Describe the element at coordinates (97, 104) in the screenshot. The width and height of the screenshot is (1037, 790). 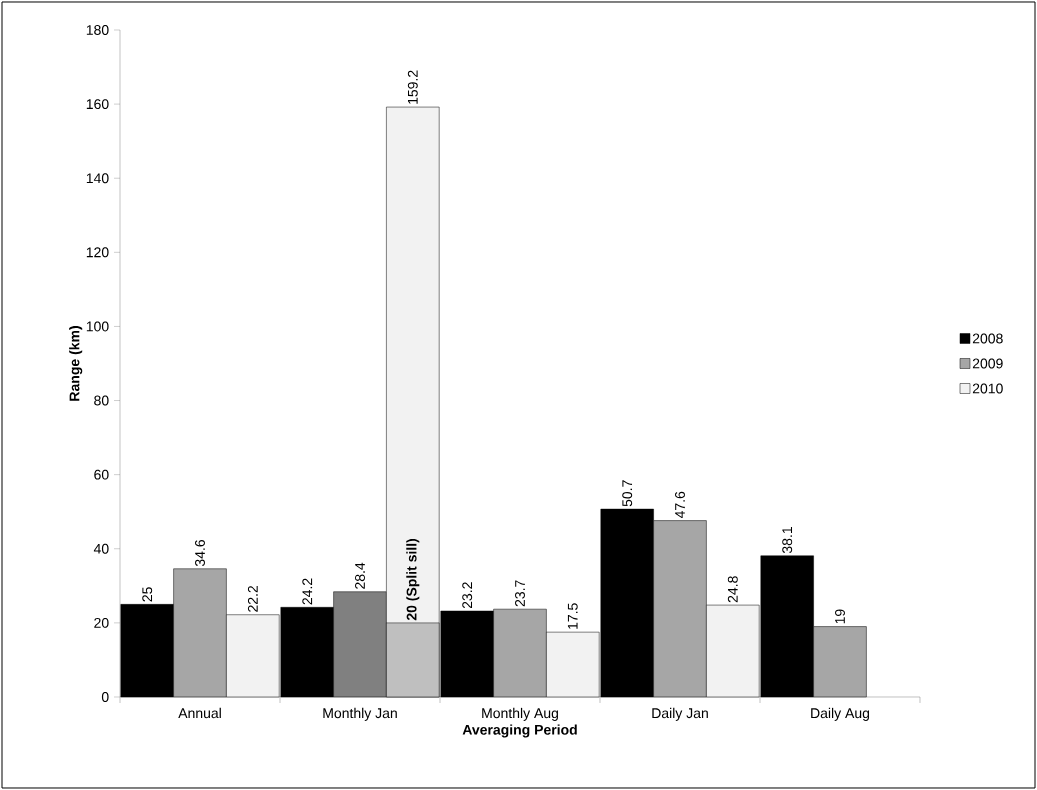
I see `y-tick-label: 160` at that location.